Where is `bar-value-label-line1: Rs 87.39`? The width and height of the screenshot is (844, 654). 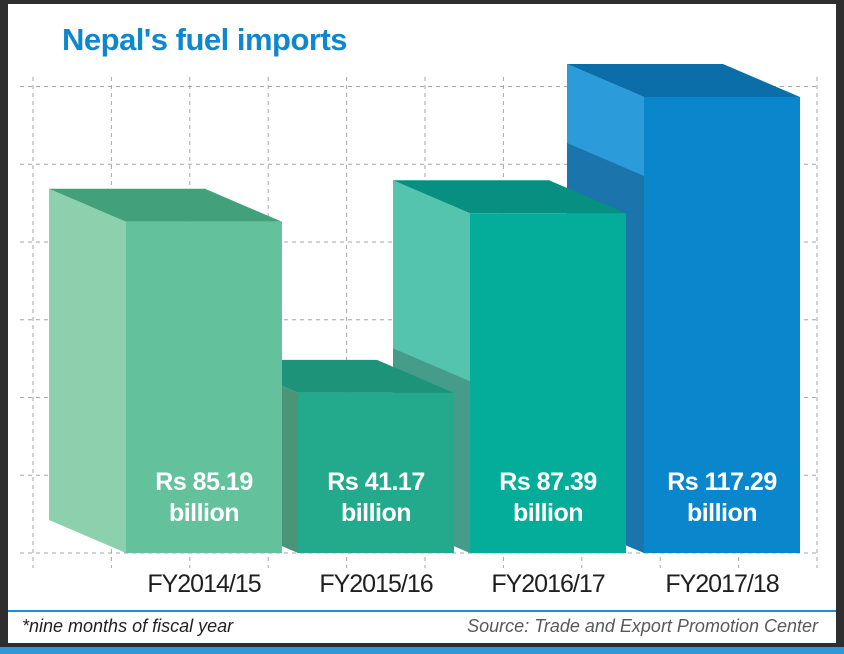
bar-value-label-line1: Rs 87.39 is located at coordinates (547, 482).